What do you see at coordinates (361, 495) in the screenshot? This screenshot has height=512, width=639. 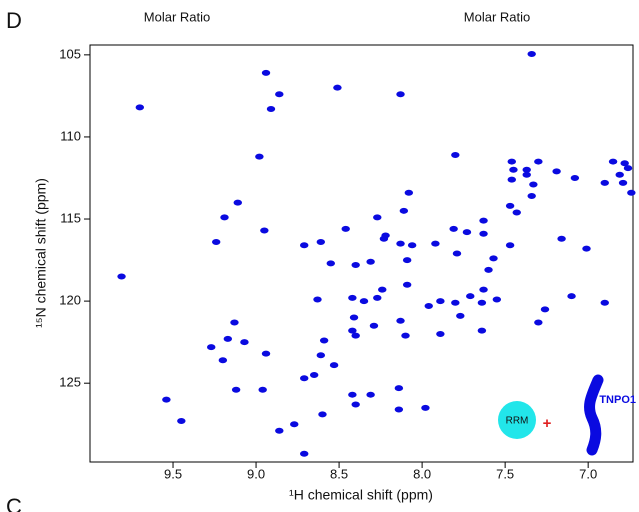 I see `x-axis-label: ¹H chemical shift (ppm)` at bounding box center [361, 495].